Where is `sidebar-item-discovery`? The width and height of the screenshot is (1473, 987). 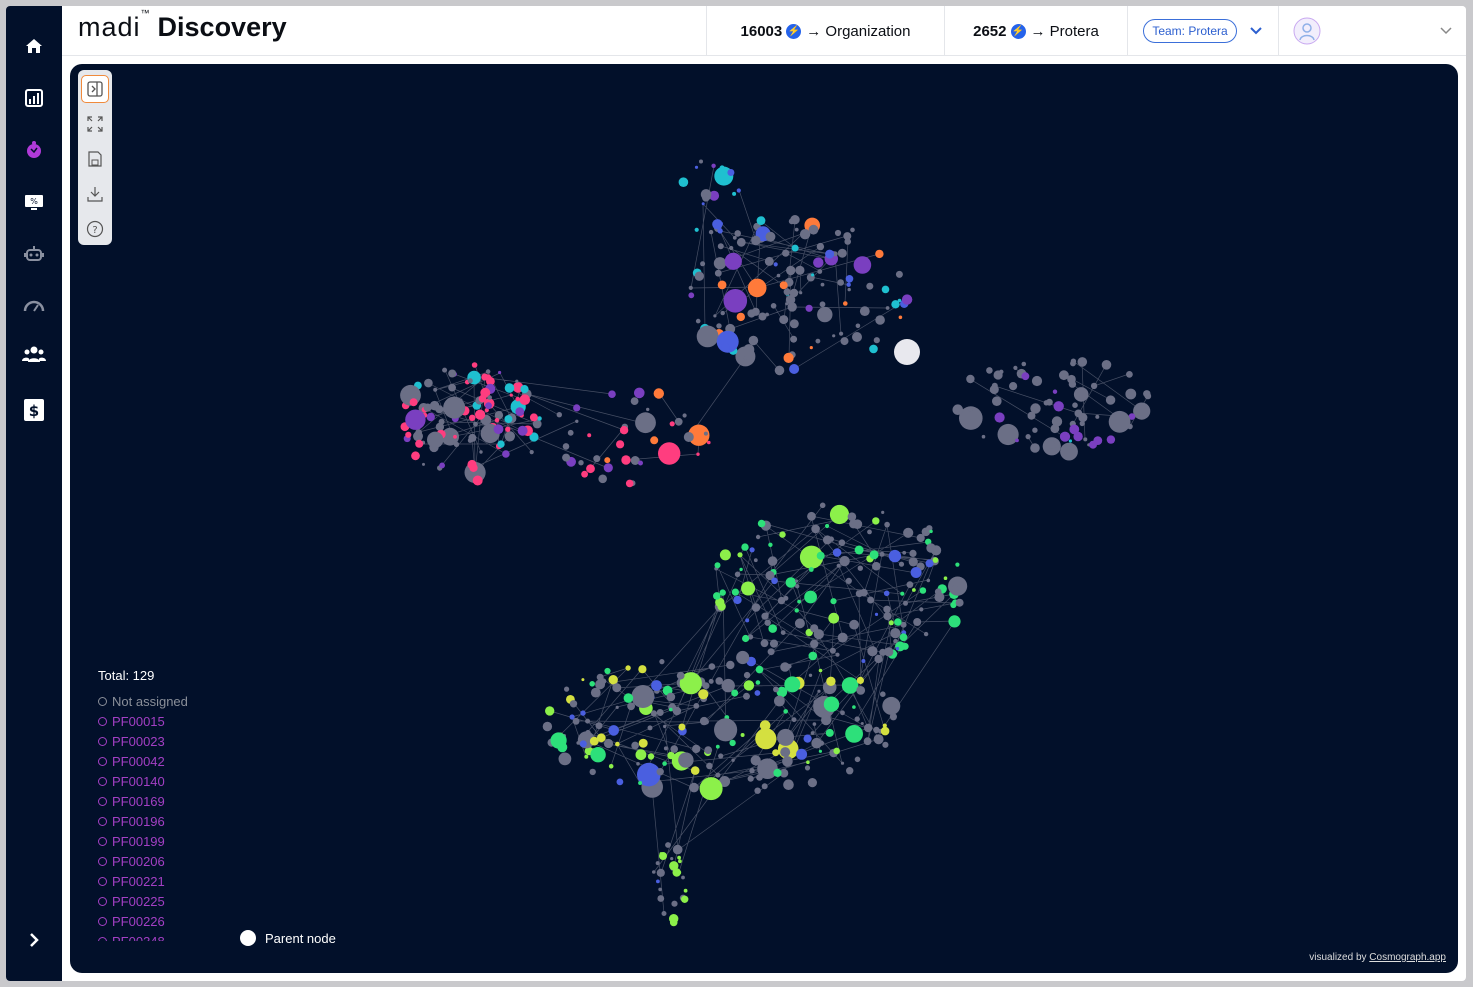 sidebar-item-discovery is located at coordinates (34, 150).